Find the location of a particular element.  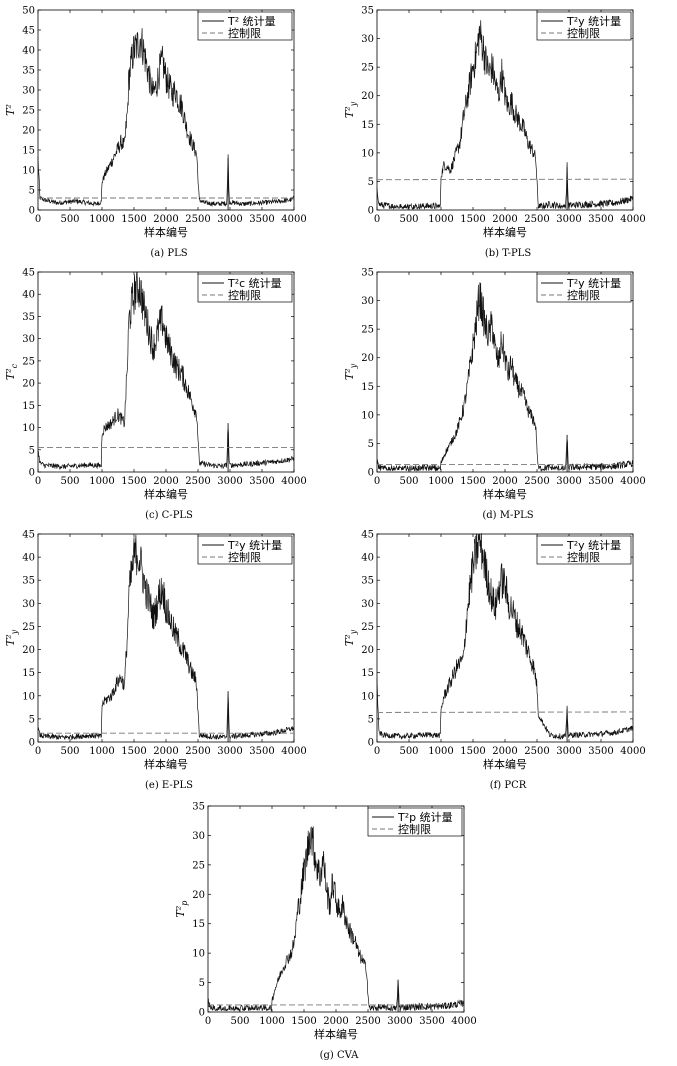

chart-caption: (c) C-PLS is located at coordinates (169, 515).